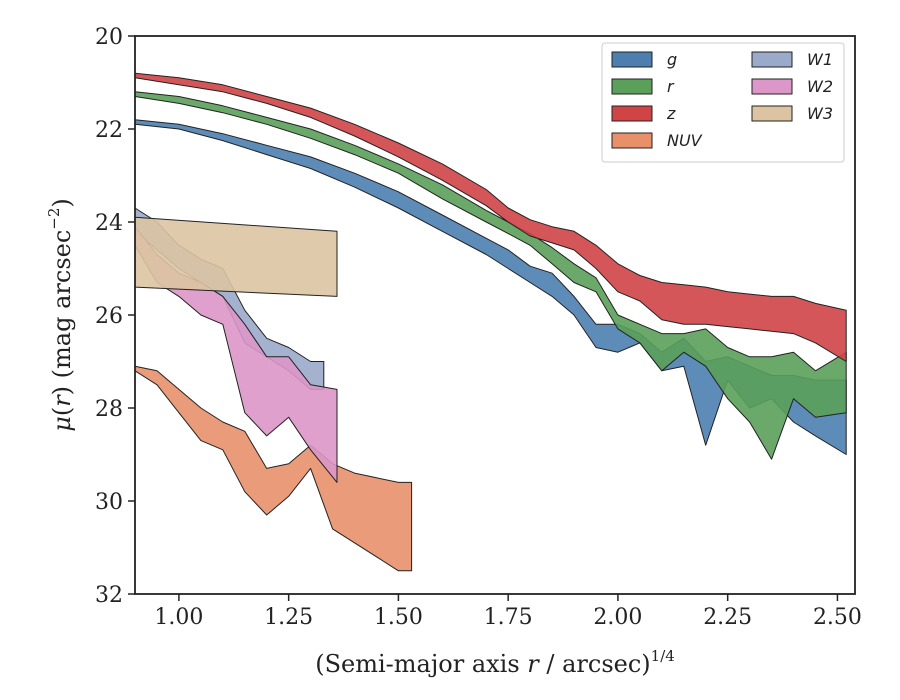  I want to click on legend: grz NUV W1 W2 W3, so click(723, 102).